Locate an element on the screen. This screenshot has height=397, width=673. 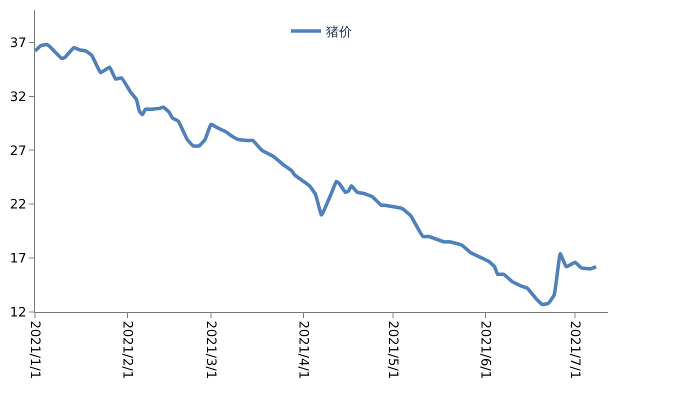
x-tick-label: 2021/5/1 is located at coordinates (392, 349).